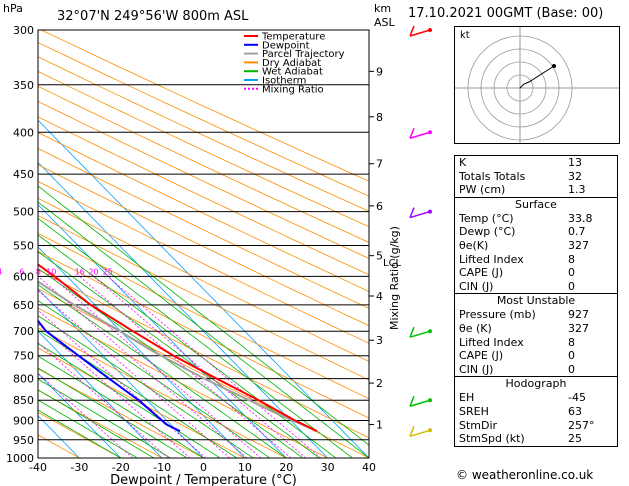  Describe the element at coordinates (524, 245) in the screenshot. I see `surface-row: θe(K) 327` at that location.